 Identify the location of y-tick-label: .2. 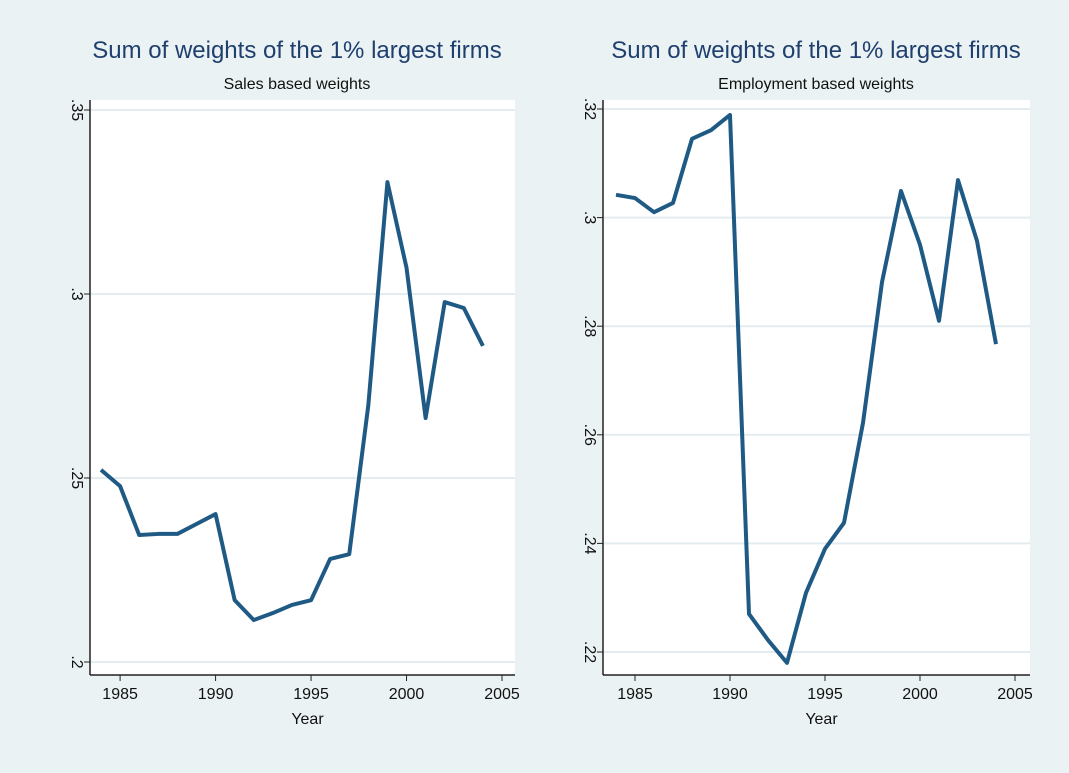
(76, 661).